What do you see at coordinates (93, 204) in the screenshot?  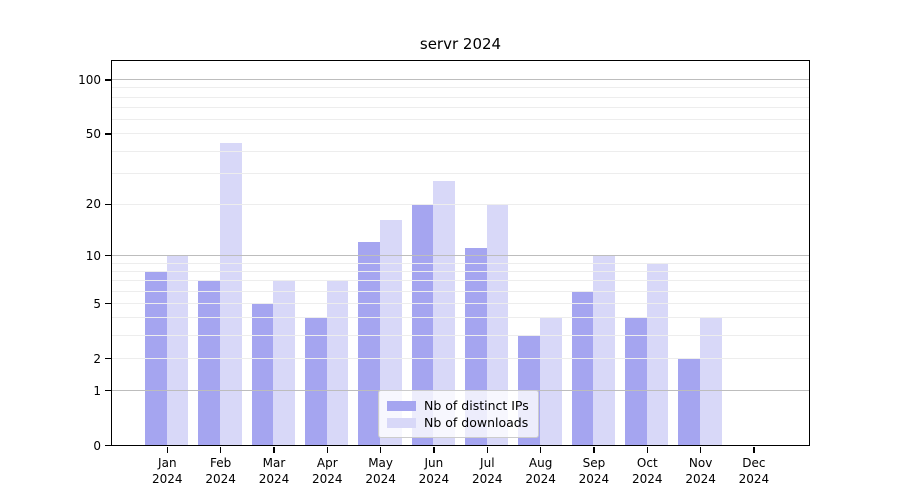 I see `y-tick-label-20: 20` at bounding box center [93, 204].